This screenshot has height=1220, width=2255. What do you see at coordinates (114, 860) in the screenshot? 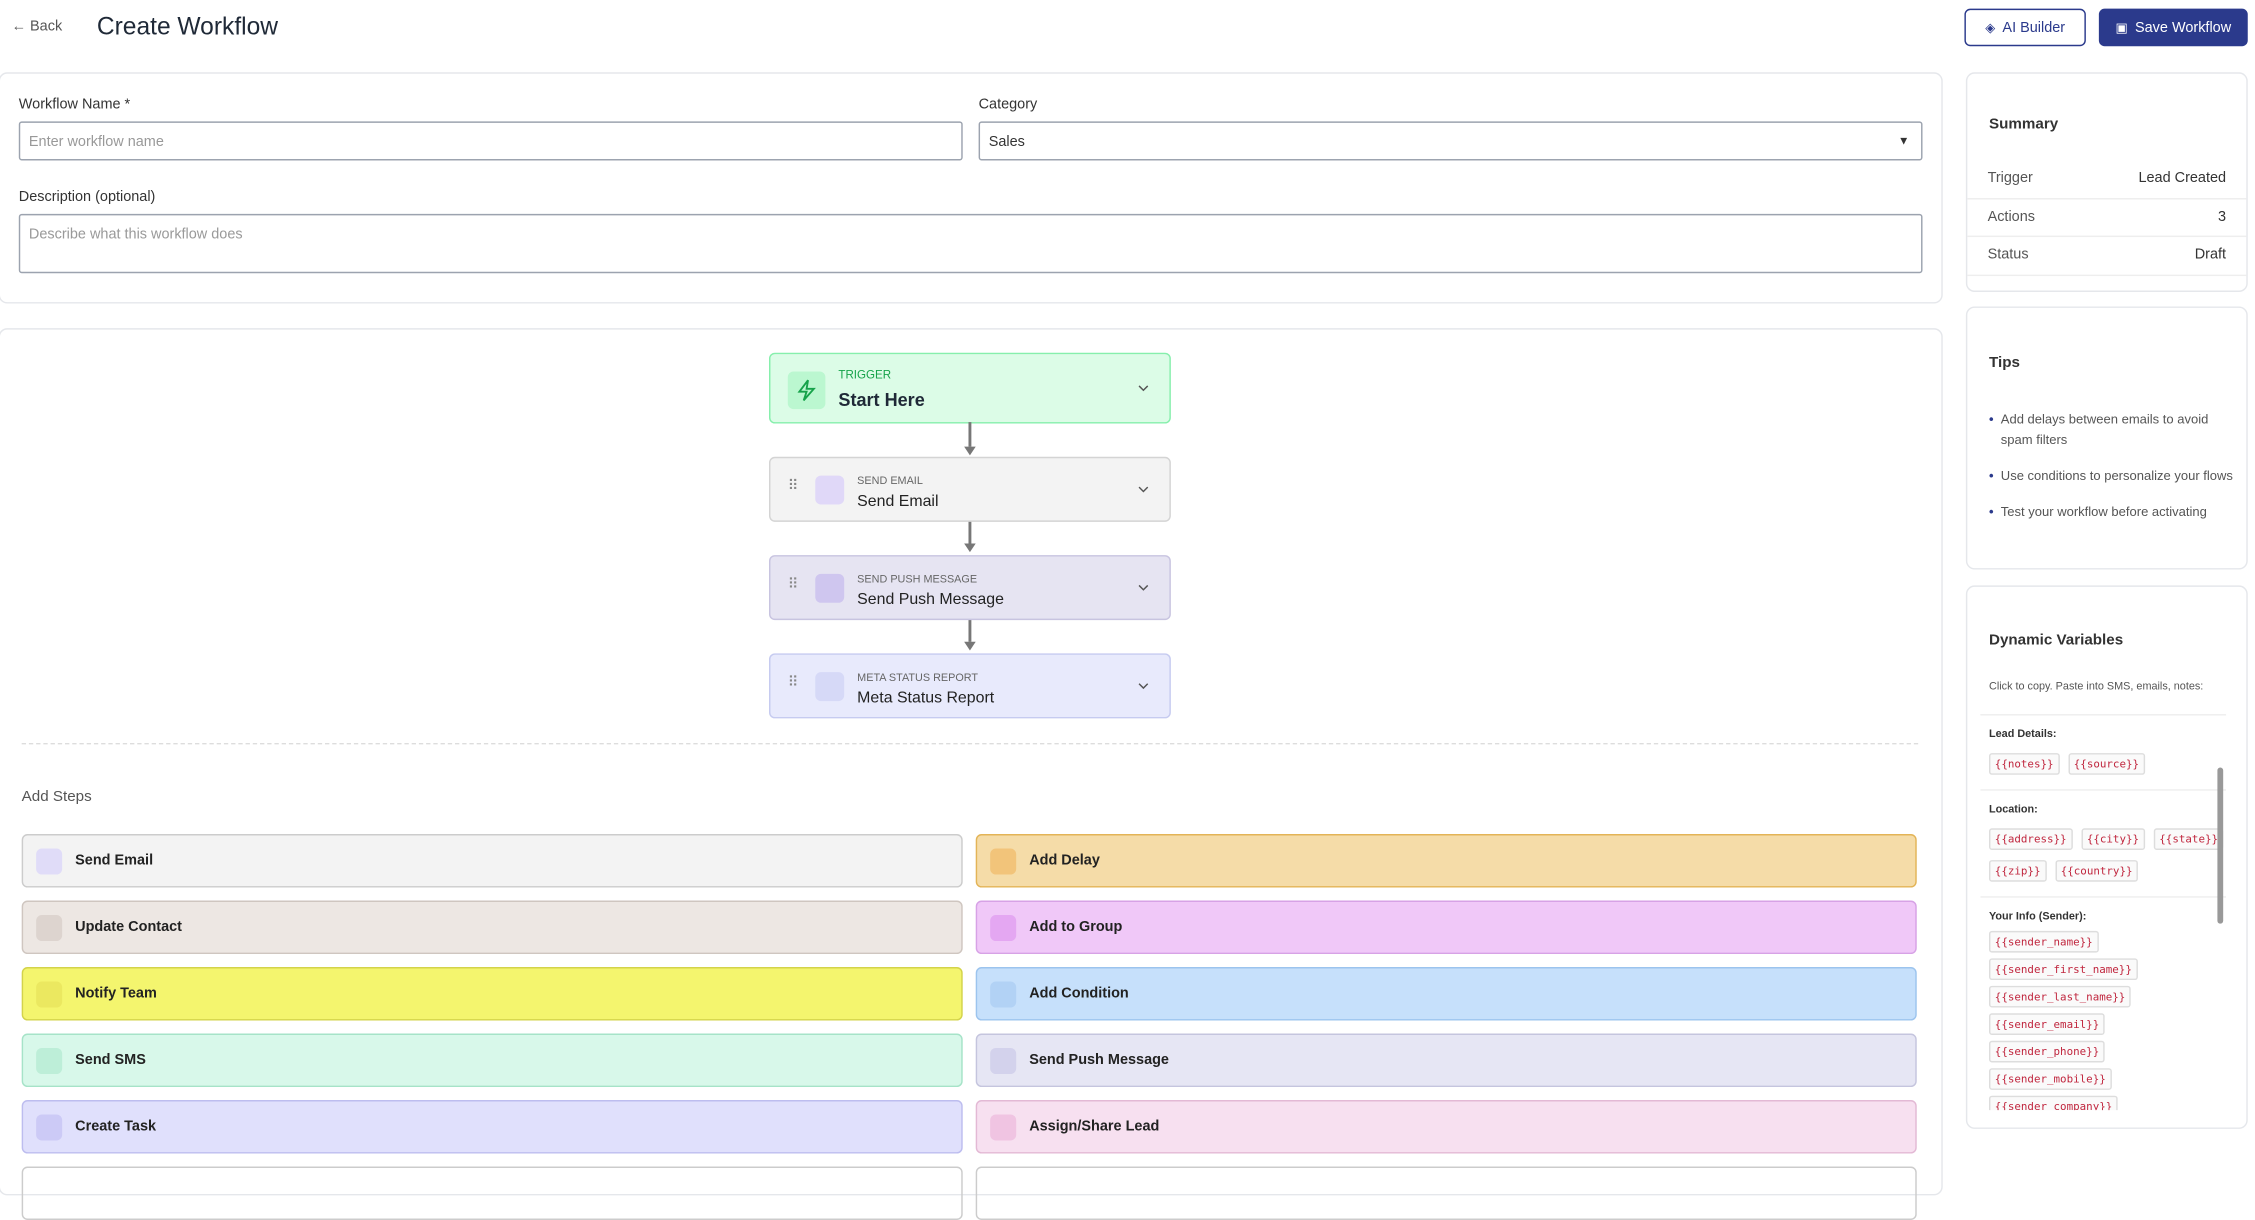
I see `add-step-label: Send Email` at bounding box center [114, 860].